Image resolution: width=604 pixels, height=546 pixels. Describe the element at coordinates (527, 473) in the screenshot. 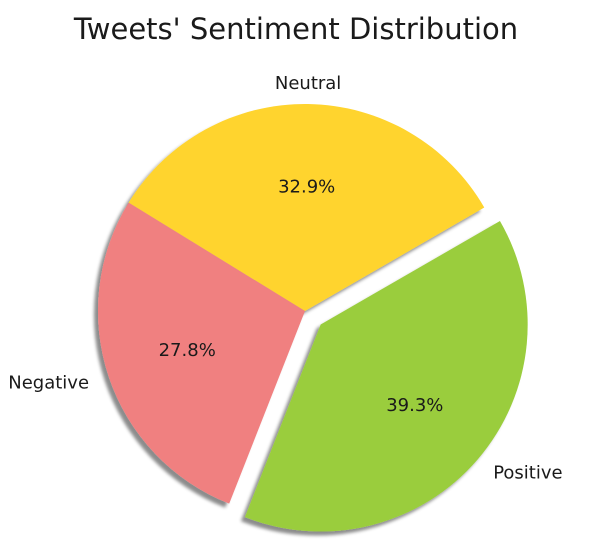

I see `slice-label-positive: Positive` at that location.